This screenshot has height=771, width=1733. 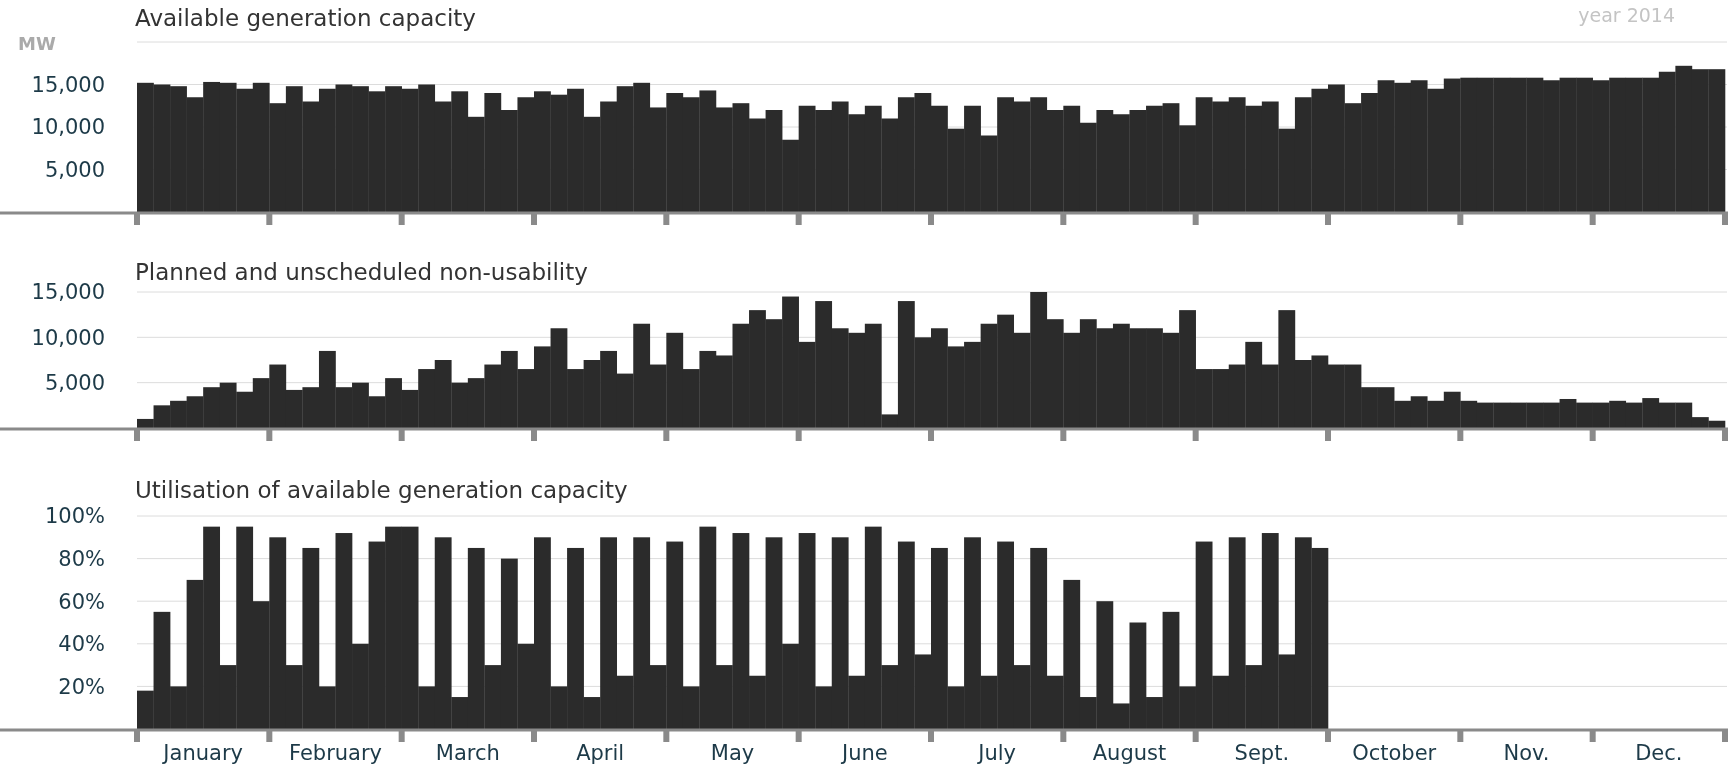 What do you see at coordinates (600, 753) in the screenshot?
I see `x-tick-label: April` at bounding box center [600, 753].